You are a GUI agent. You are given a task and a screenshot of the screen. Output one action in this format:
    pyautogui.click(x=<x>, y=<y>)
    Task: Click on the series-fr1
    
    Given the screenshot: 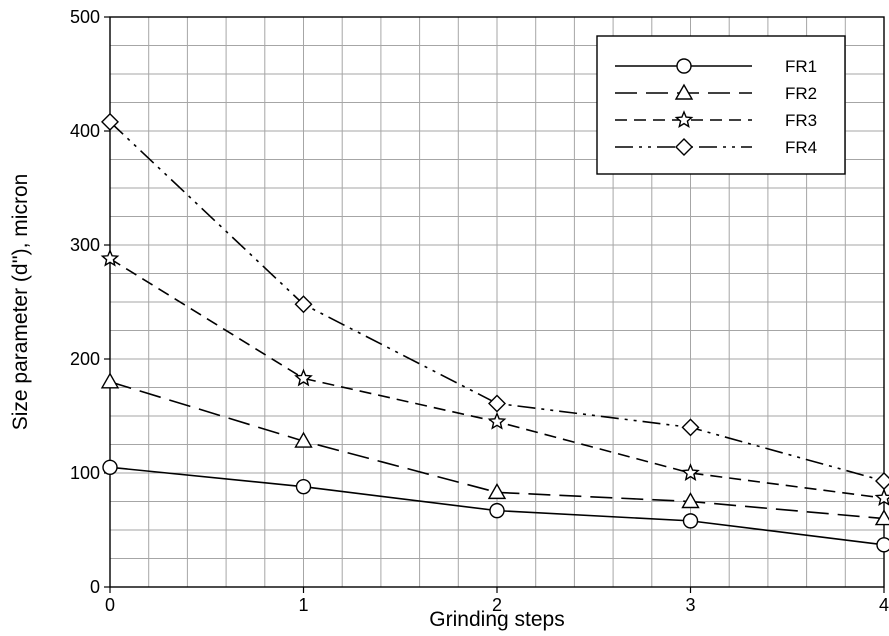 What is the action you would take?
    pyautogui.click(x=495, y=506)
    